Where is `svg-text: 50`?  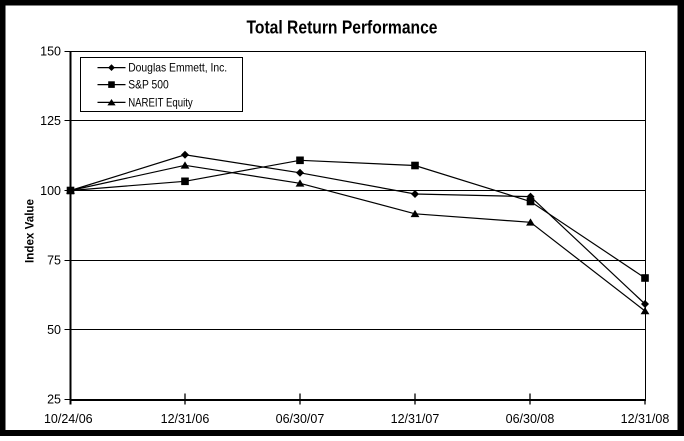 svg-text: 50 is located at coordinates (54, 330).